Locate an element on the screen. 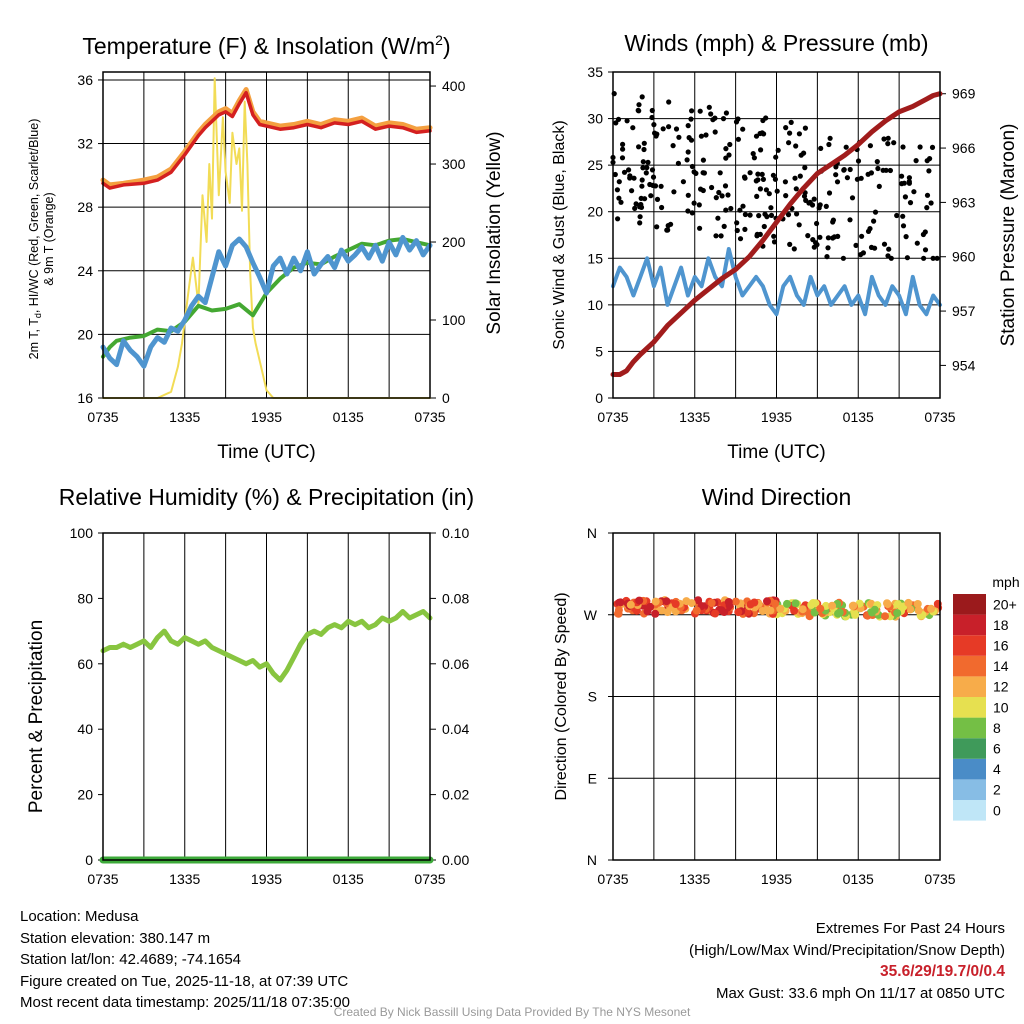 The height and width of the screenshot is (1024, 1024). panel-title: Temperature (F) & Insolation (W/m2) is located at coordinates (266, 45).